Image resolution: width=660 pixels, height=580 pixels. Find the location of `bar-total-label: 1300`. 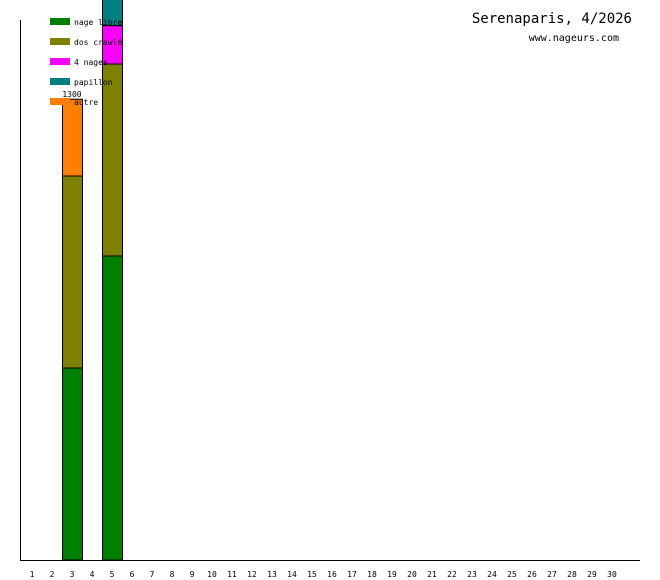

bar-total-label: 1300 is located at coordinates (71, 94).